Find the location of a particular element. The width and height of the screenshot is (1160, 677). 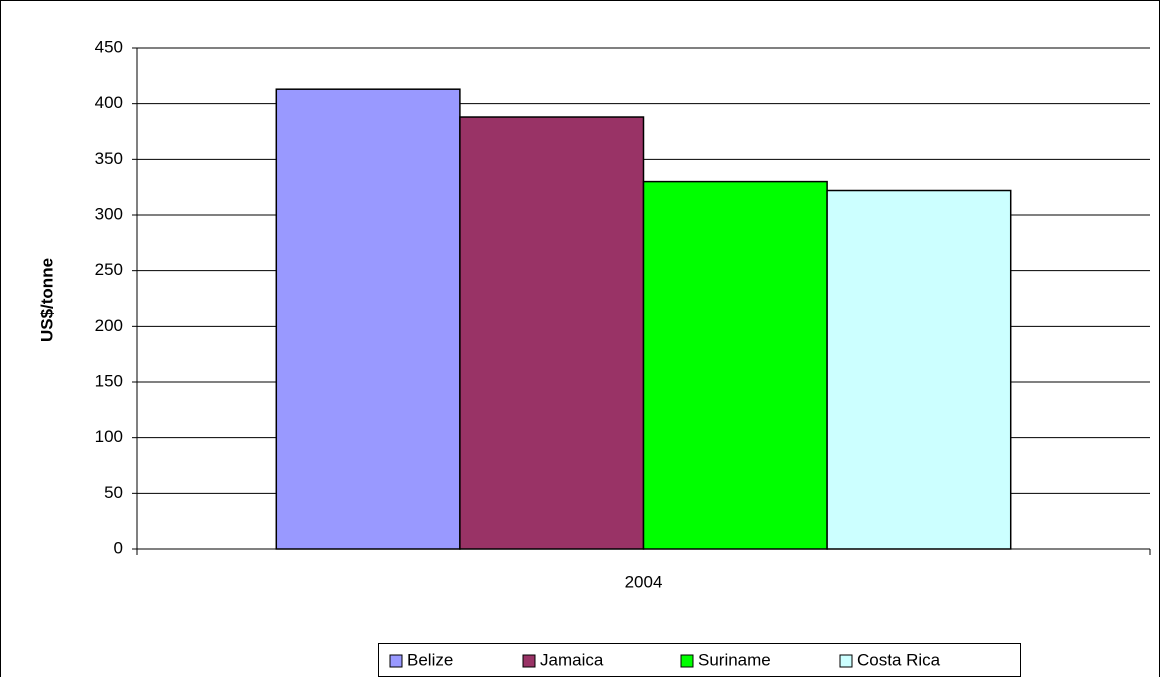

y-tick-label: 300 is located at coordinates (109, 213).